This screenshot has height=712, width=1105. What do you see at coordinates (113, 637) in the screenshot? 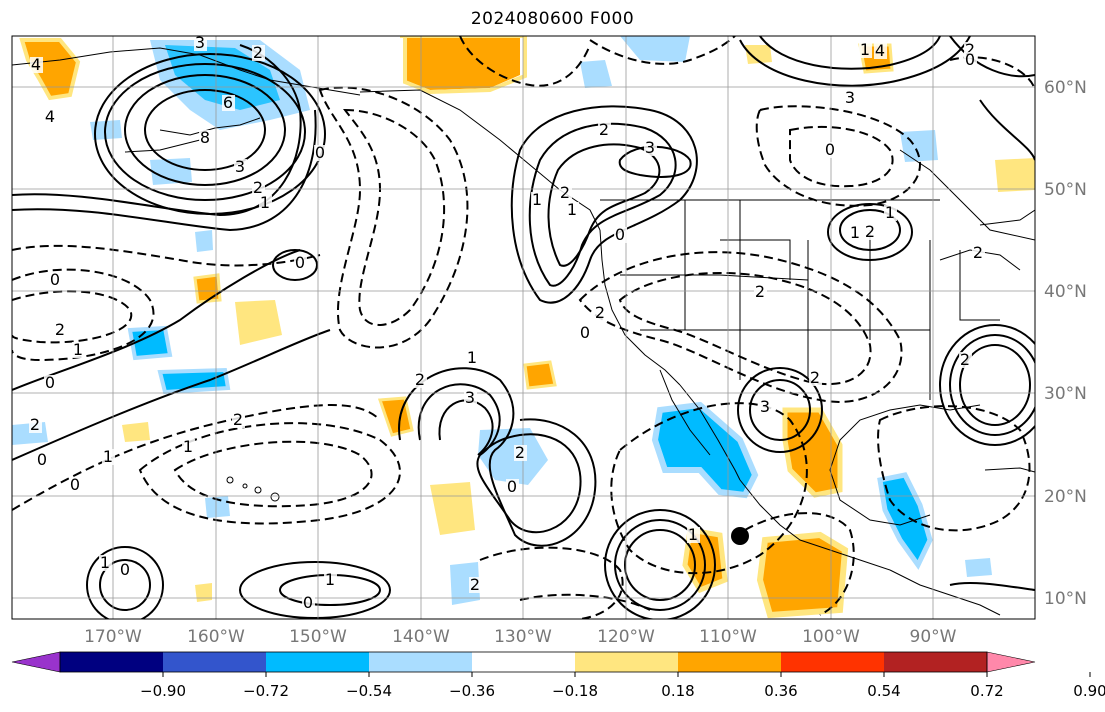
I see `lon-label: 170°W` at bounding box center [113, 637].